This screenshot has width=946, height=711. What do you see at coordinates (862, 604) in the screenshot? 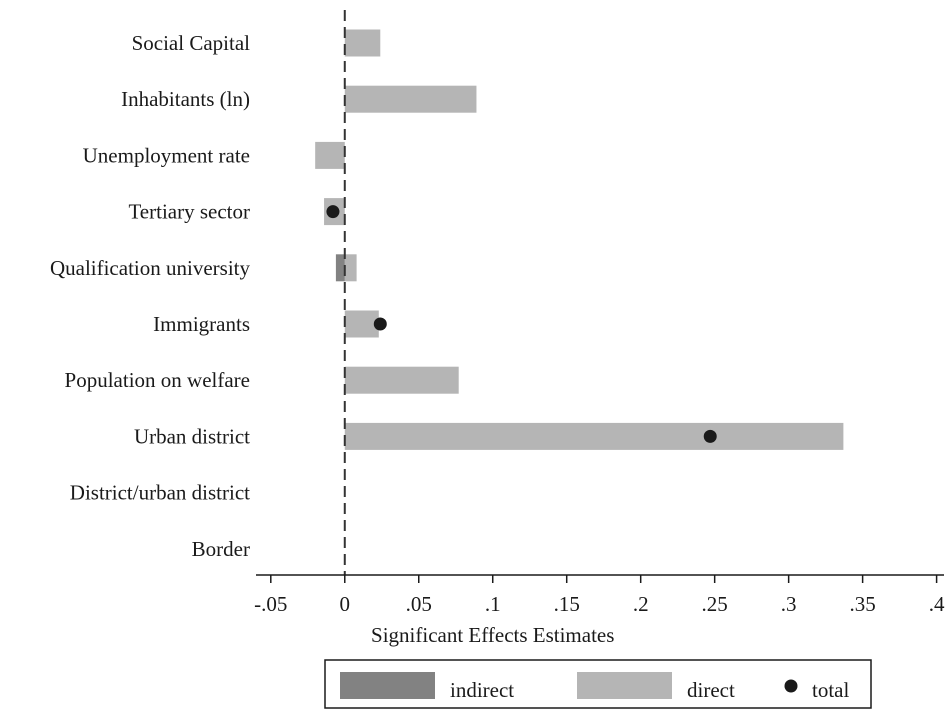
I see `x-tick-label: .35` at bounding box center [862, 604].